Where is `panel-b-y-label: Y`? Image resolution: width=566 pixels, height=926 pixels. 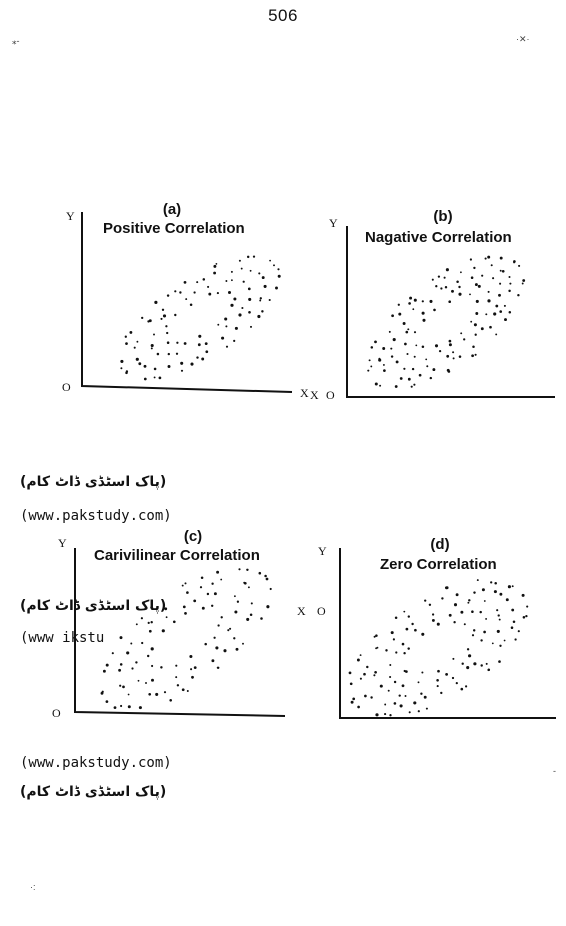
panel-b-y-label: Y is located at coordinates (333, 223).